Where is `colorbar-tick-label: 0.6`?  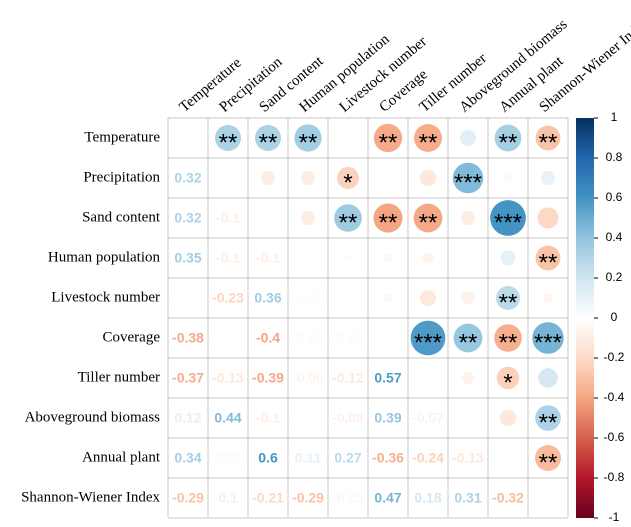
colorbar-tick-label: 0.6 is located at coordinates (614, 197).